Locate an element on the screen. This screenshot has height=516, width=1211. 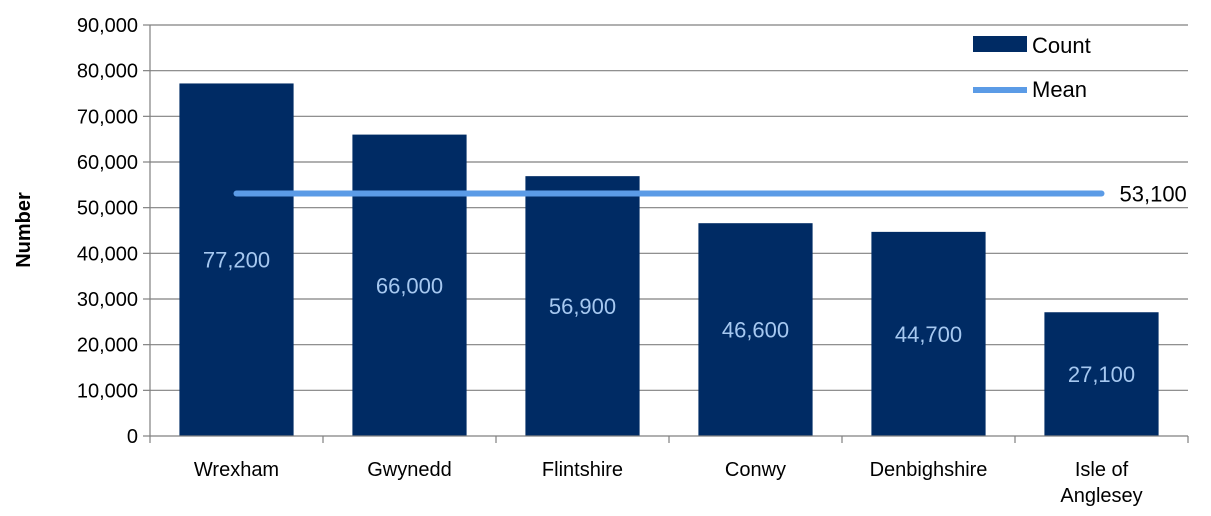
category-label: Wrexham is located at coordinates (236, 470).